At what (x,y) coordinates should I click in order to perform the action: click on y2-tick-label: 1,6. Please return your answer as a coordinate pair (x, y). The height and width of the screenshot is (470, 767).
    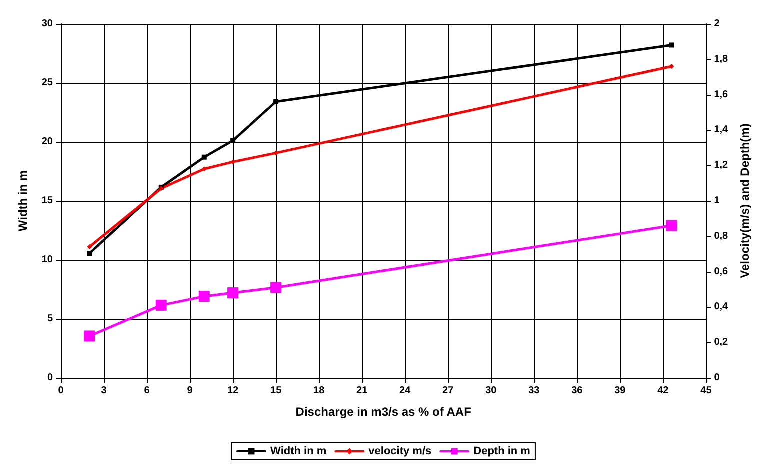
    Looking at the image, I should click on (721, 94).